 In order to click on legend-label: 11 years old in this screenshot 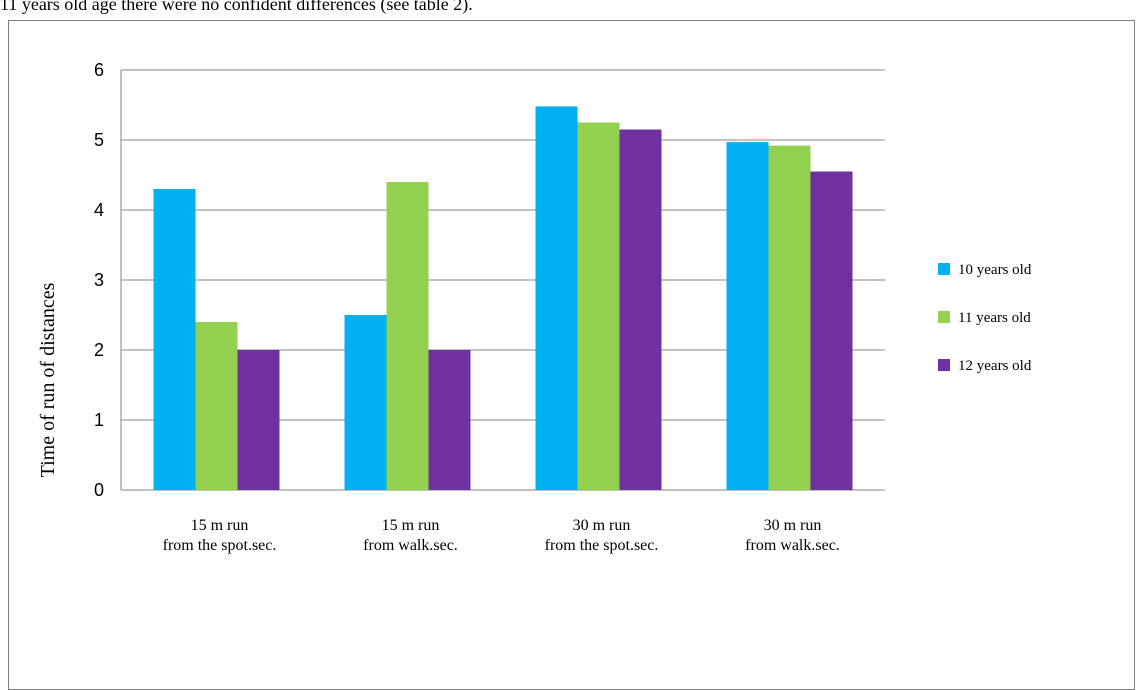, I will do `click(994, 318)`.